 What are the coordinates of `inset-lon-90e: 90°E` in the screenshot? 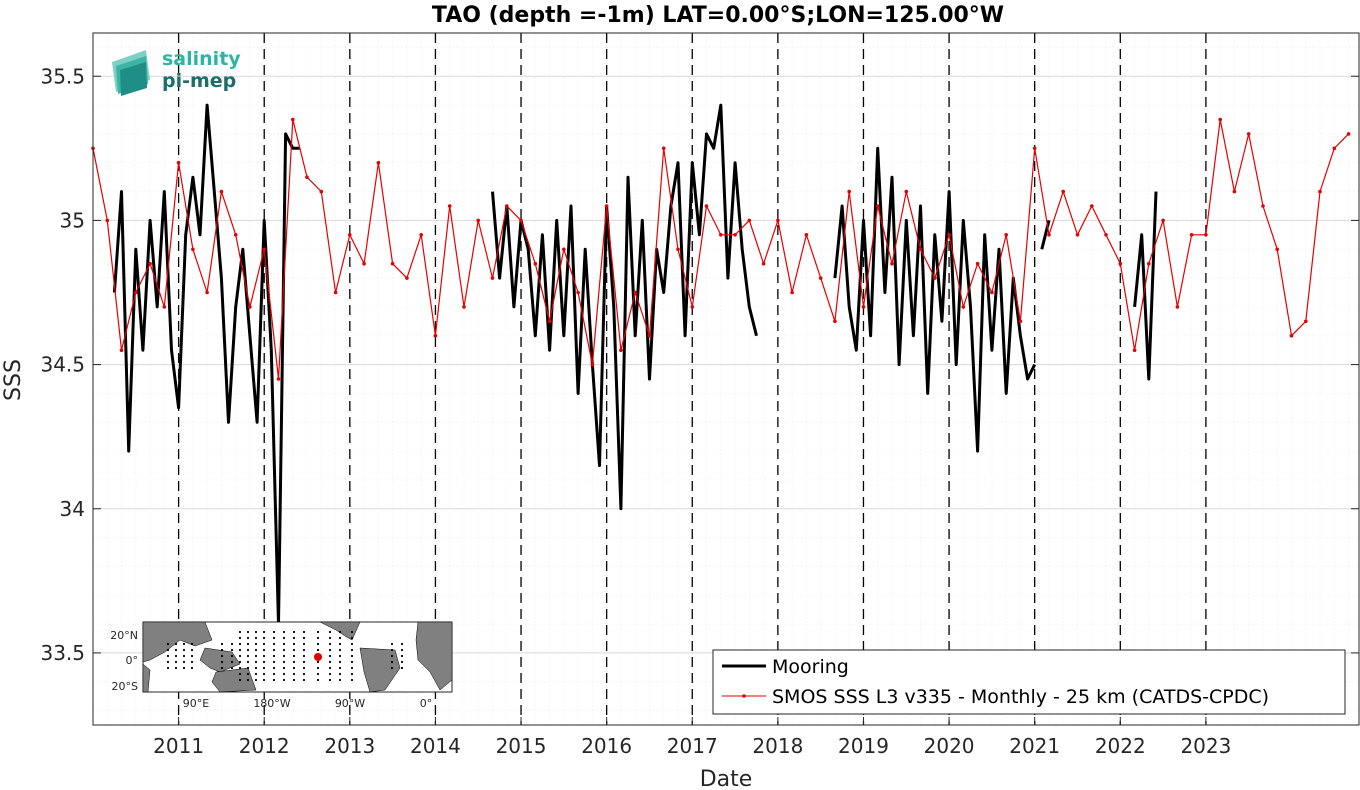 It's located at (196, 703).